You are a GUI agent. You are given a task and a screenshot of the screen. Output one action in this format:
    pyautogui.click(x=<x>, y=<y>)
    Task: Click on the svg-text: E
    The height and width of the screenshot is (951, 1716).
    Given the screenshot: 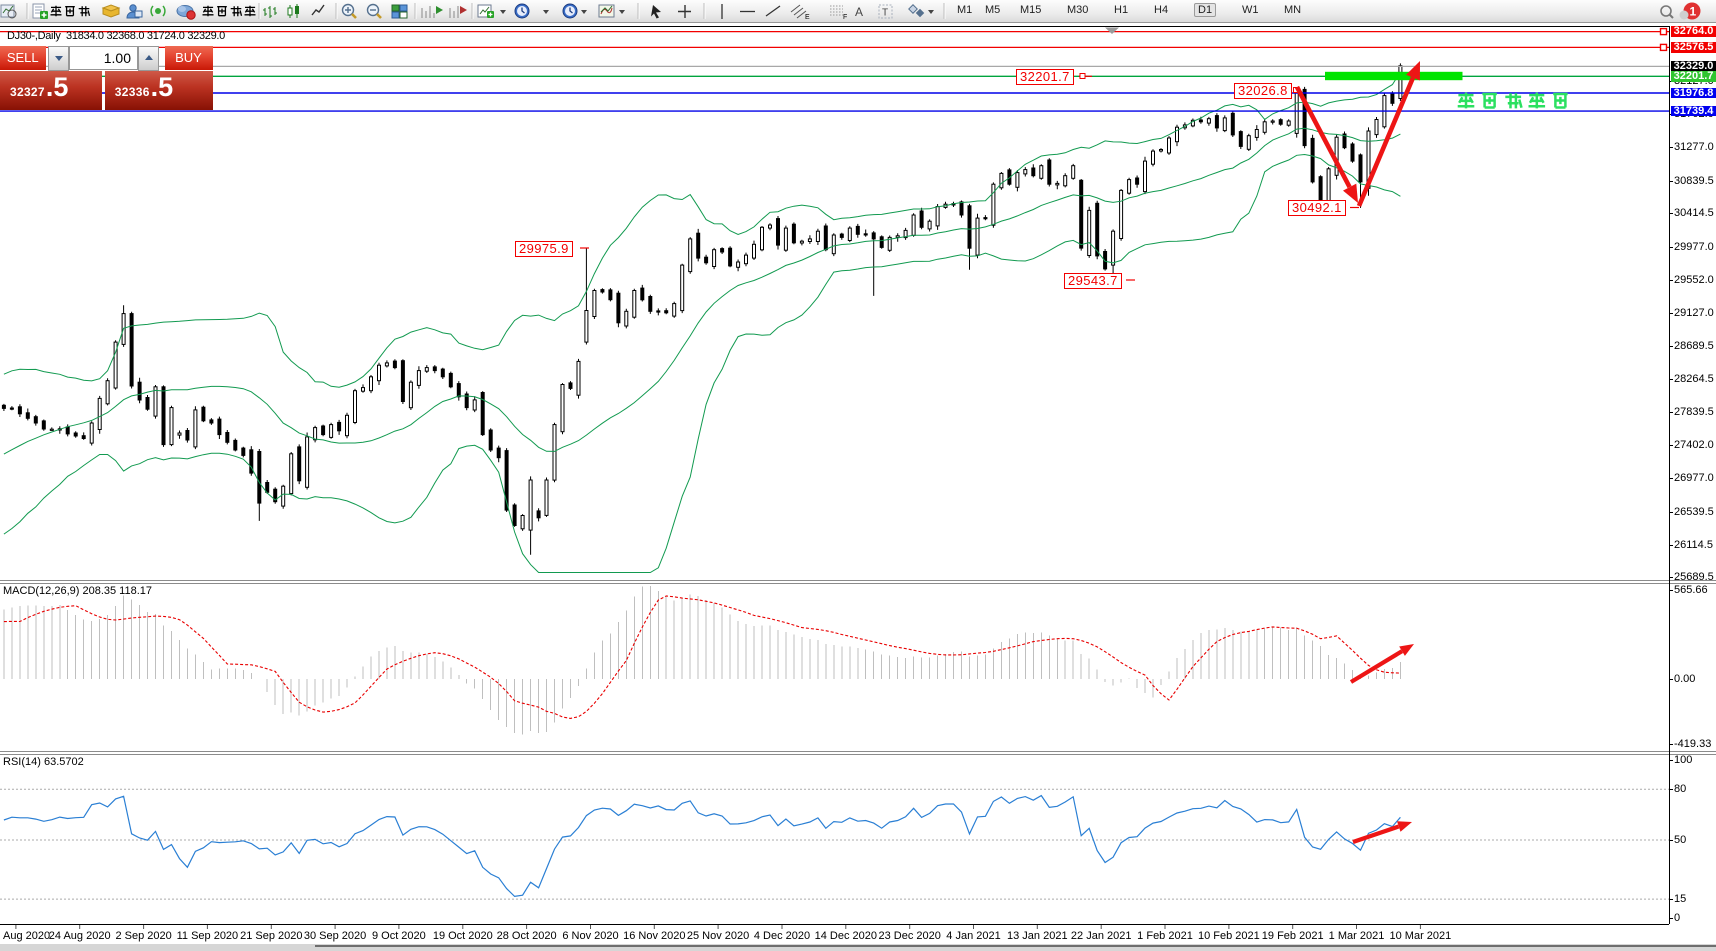 What is the action you would take?
    pyautogui.click(x=807, y=17)
    